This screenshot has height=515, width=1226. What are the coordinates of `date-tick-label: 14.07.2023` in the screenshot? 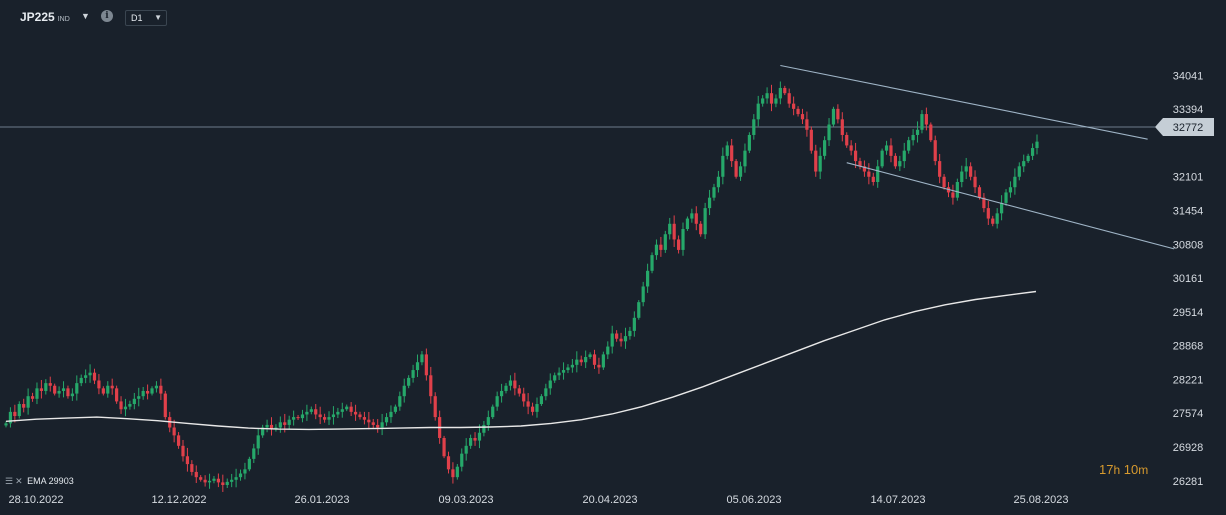 It's located at (897, 500).